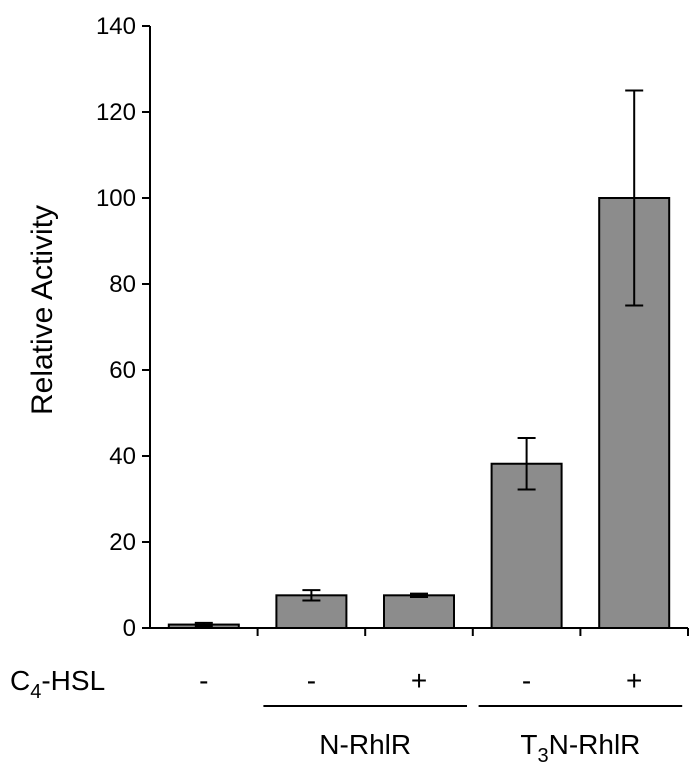  I want to click on row-label-rest: -HSL, so click(73, 680).